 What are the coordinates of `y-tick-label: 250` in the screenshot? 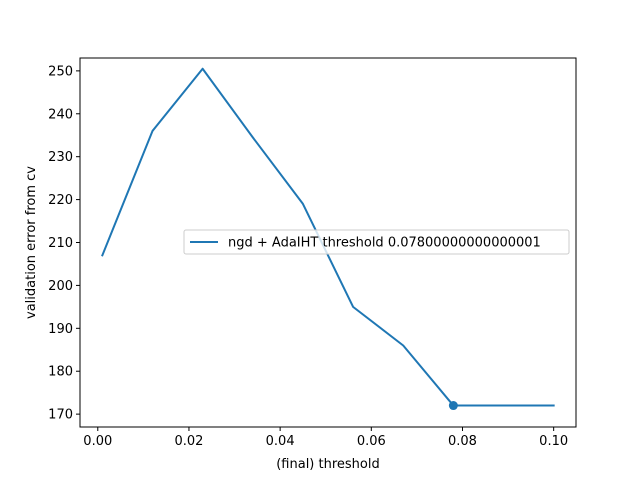 It's located at (60, 71).